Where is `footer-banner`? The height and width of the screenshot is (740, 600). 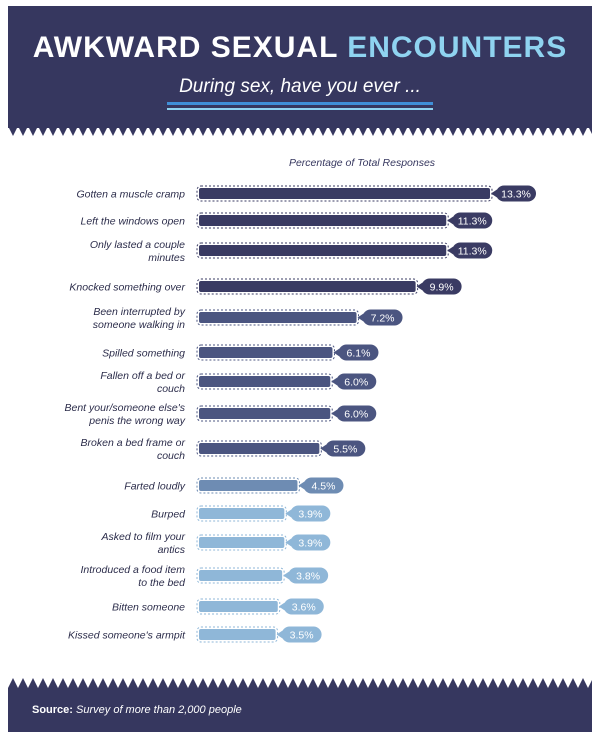 footer-banner is located at coordinates (300, 710).